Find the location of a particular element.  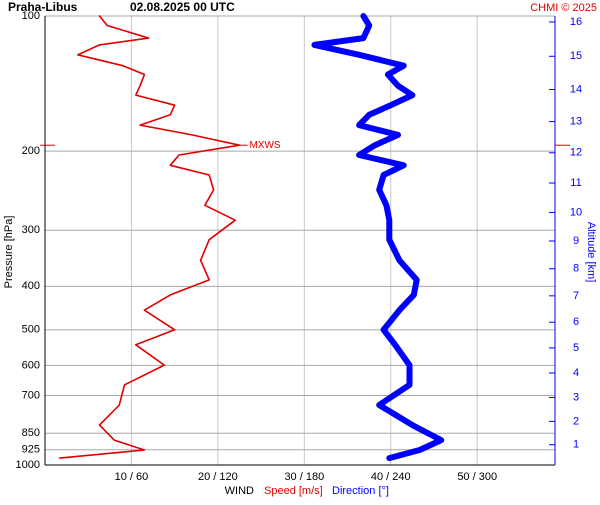

y2-tick-label: 4 is located at coordinates (576, 373).